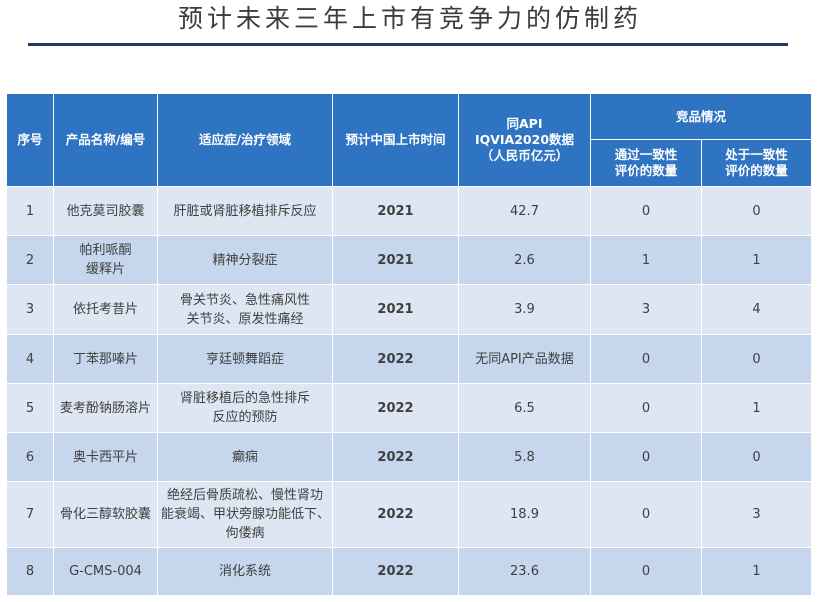  I want to click on title-underline, so click(408, 44).